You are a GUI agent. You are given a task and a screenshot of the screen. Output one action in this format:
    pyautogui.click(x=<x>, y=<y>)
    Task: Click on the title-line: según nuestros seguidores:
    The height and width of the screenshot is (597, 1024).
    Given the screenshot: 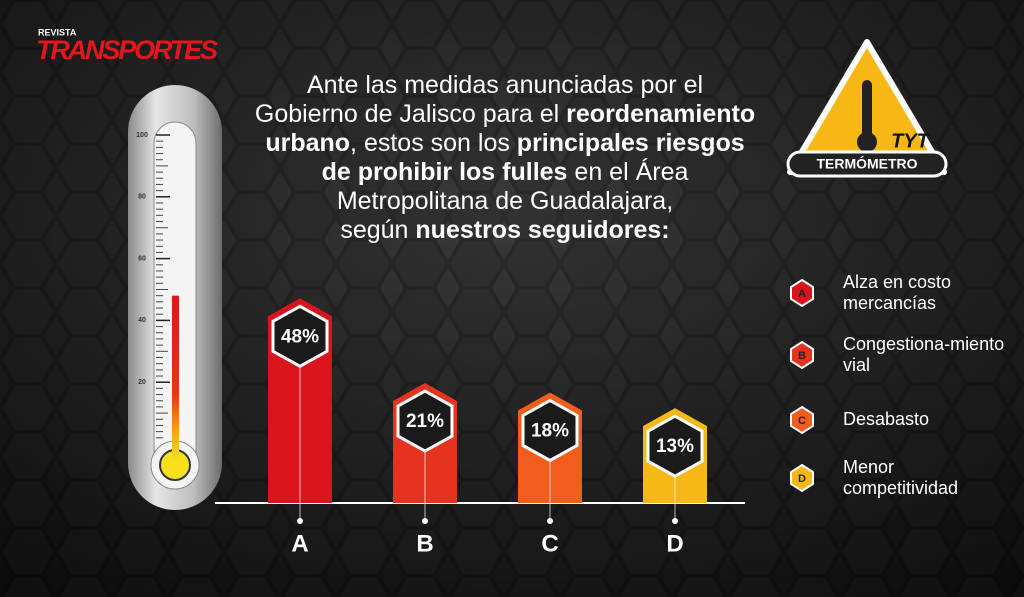 What is the action you would take?
    pyautogui.click(x=504, y=230)
    